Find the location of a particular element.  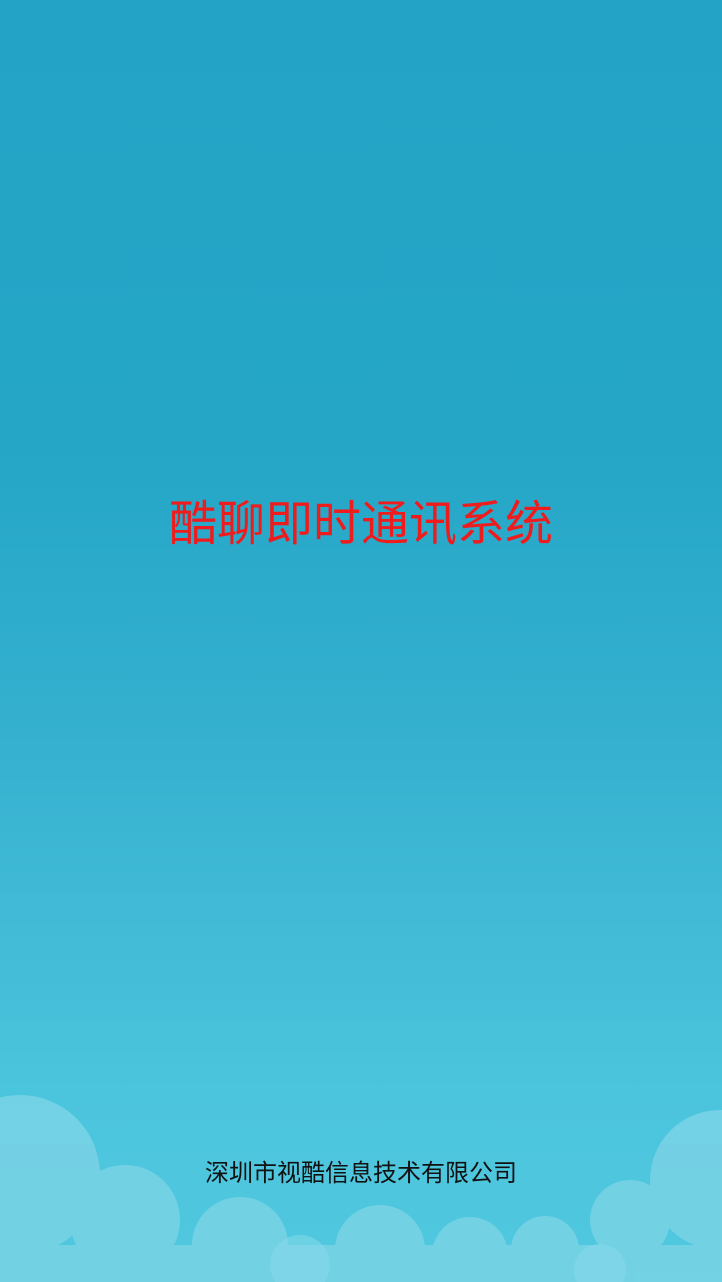

company-name: 深圳市视酷信息技术有限公司 is located at coordinates (361, 1173).